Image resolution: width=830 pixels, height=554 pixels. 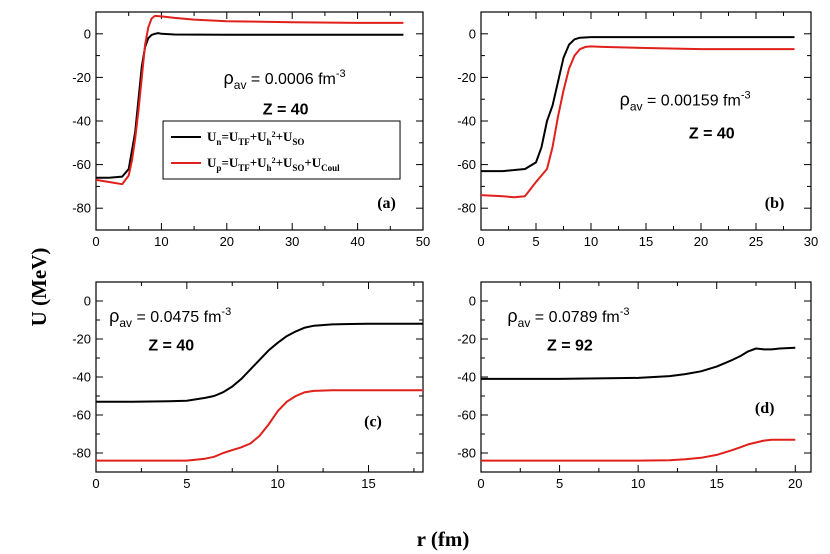 I want to click on density-label: ρav = 0.0006 fm-3, so click(x=285, y=80).